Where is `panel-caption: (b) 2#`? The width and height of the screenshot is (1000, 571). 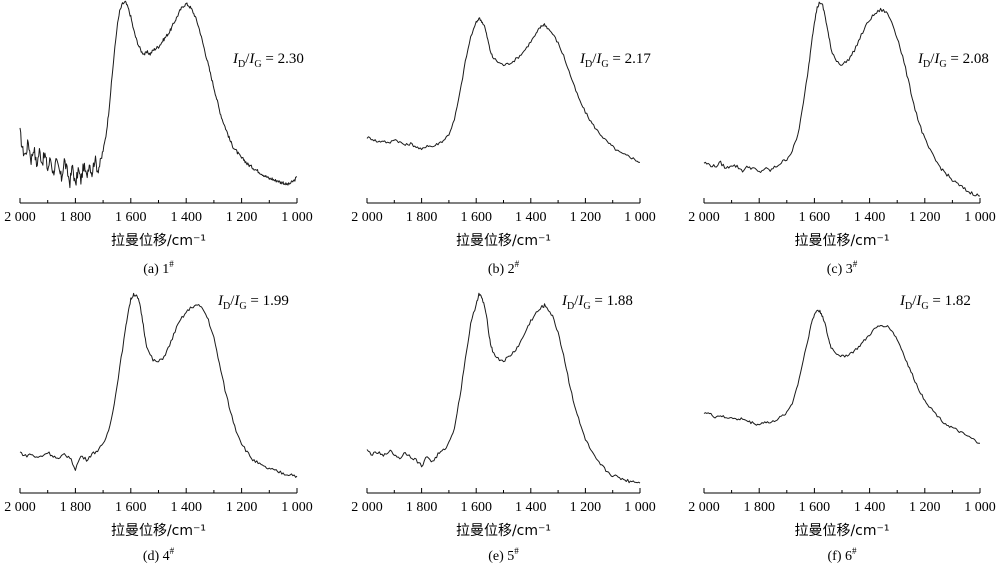 panel-caption: (b) 2# is located at coordinates (504, 268).